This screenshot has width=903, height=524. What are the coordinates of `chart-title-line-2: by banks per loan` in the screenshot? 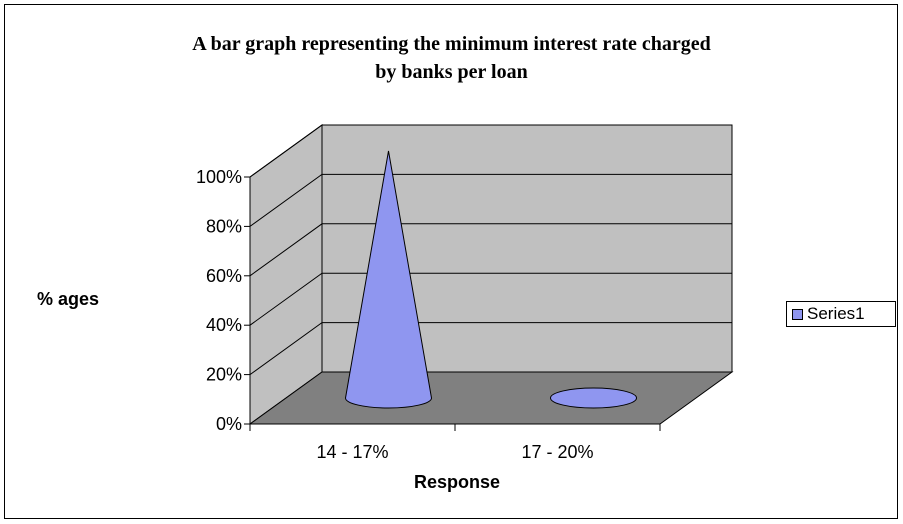 It's located at (451, 72).